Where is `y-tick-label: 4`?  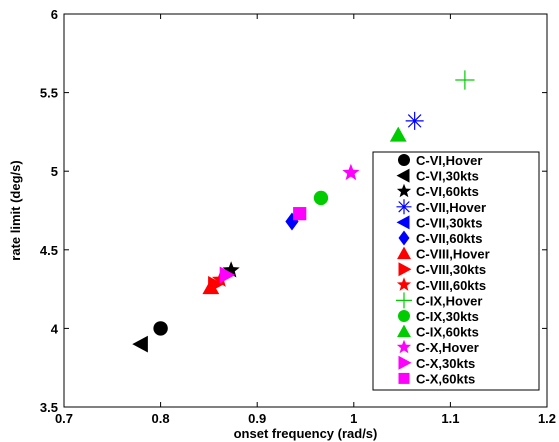
y-tick-label: 4 is located at coordinates (55, 328).